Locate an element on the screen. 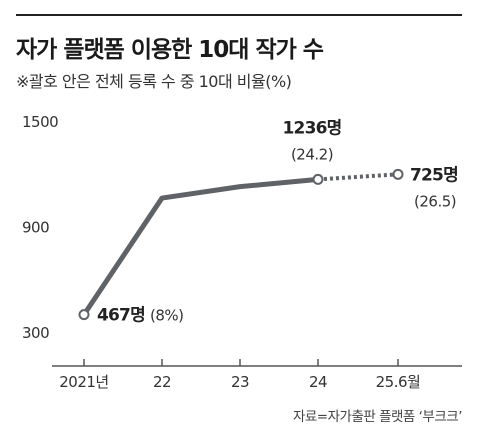 The width and height of the screenshot is (480, 440). y-tick-label-1500: 1500 is located at coordinates (40, 122).